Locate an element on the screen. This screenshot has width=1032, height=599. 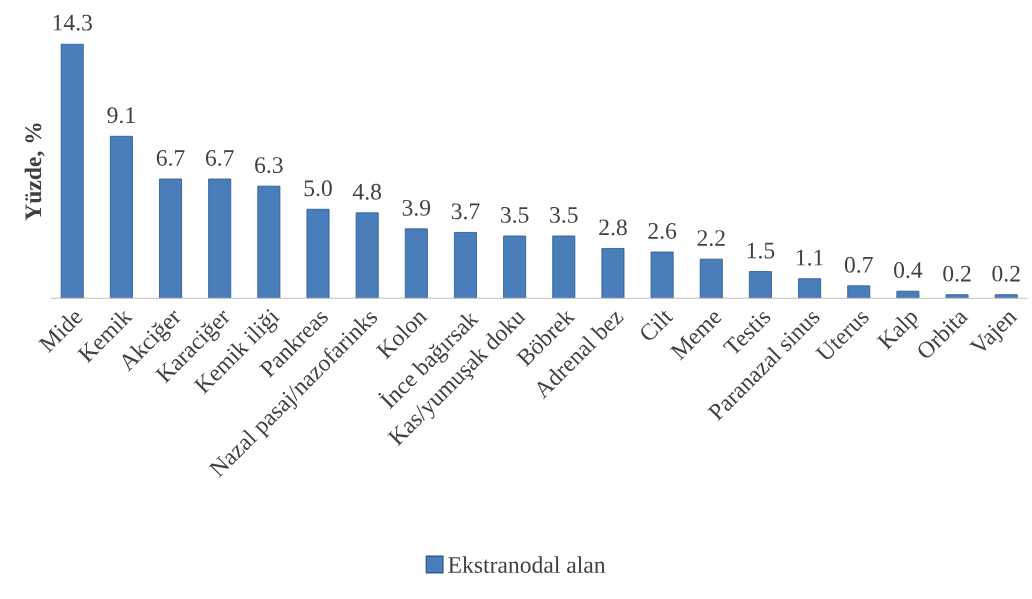
data-label: 3.7 is located at coordinates (465, 211).